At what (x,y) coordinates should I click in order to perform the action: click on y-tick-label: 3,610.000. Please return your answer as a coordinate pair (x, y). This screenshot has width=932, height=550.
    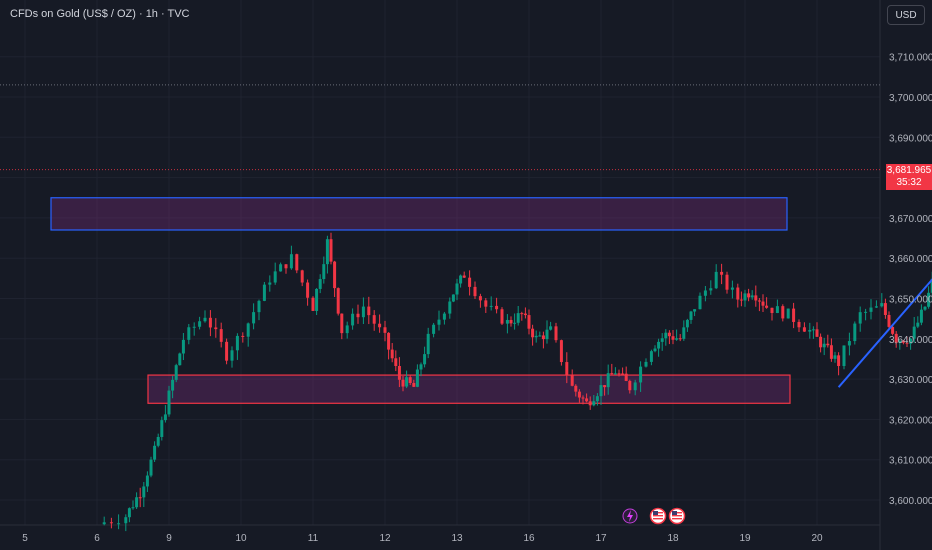
    Looking at the image, I should click on (910, 461).